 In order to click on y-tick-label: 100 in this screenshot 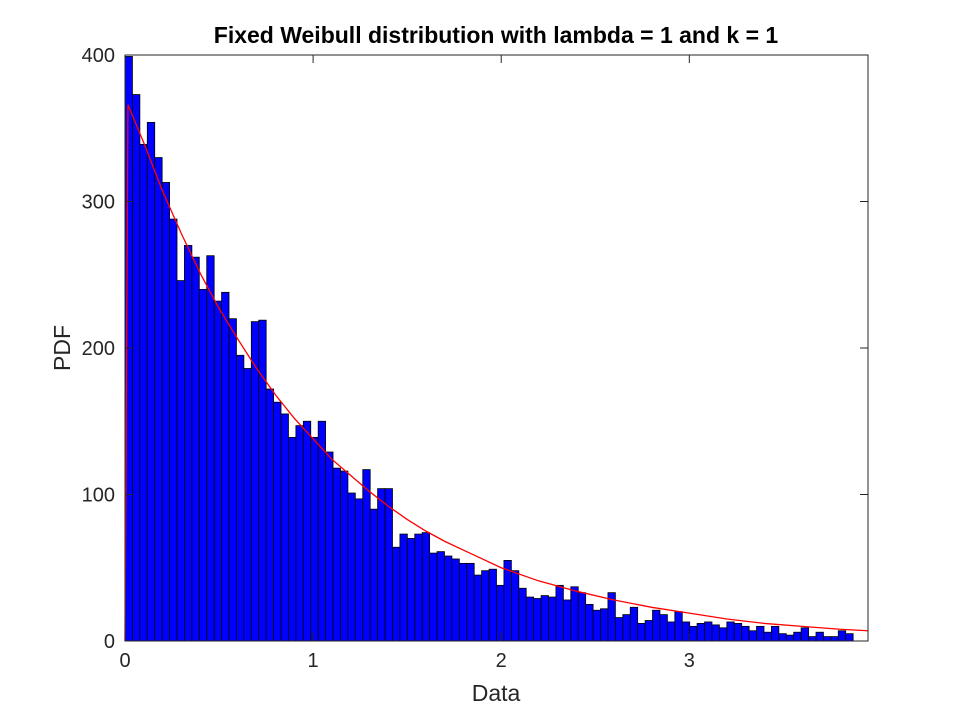, I will do `click(98, 496)`.